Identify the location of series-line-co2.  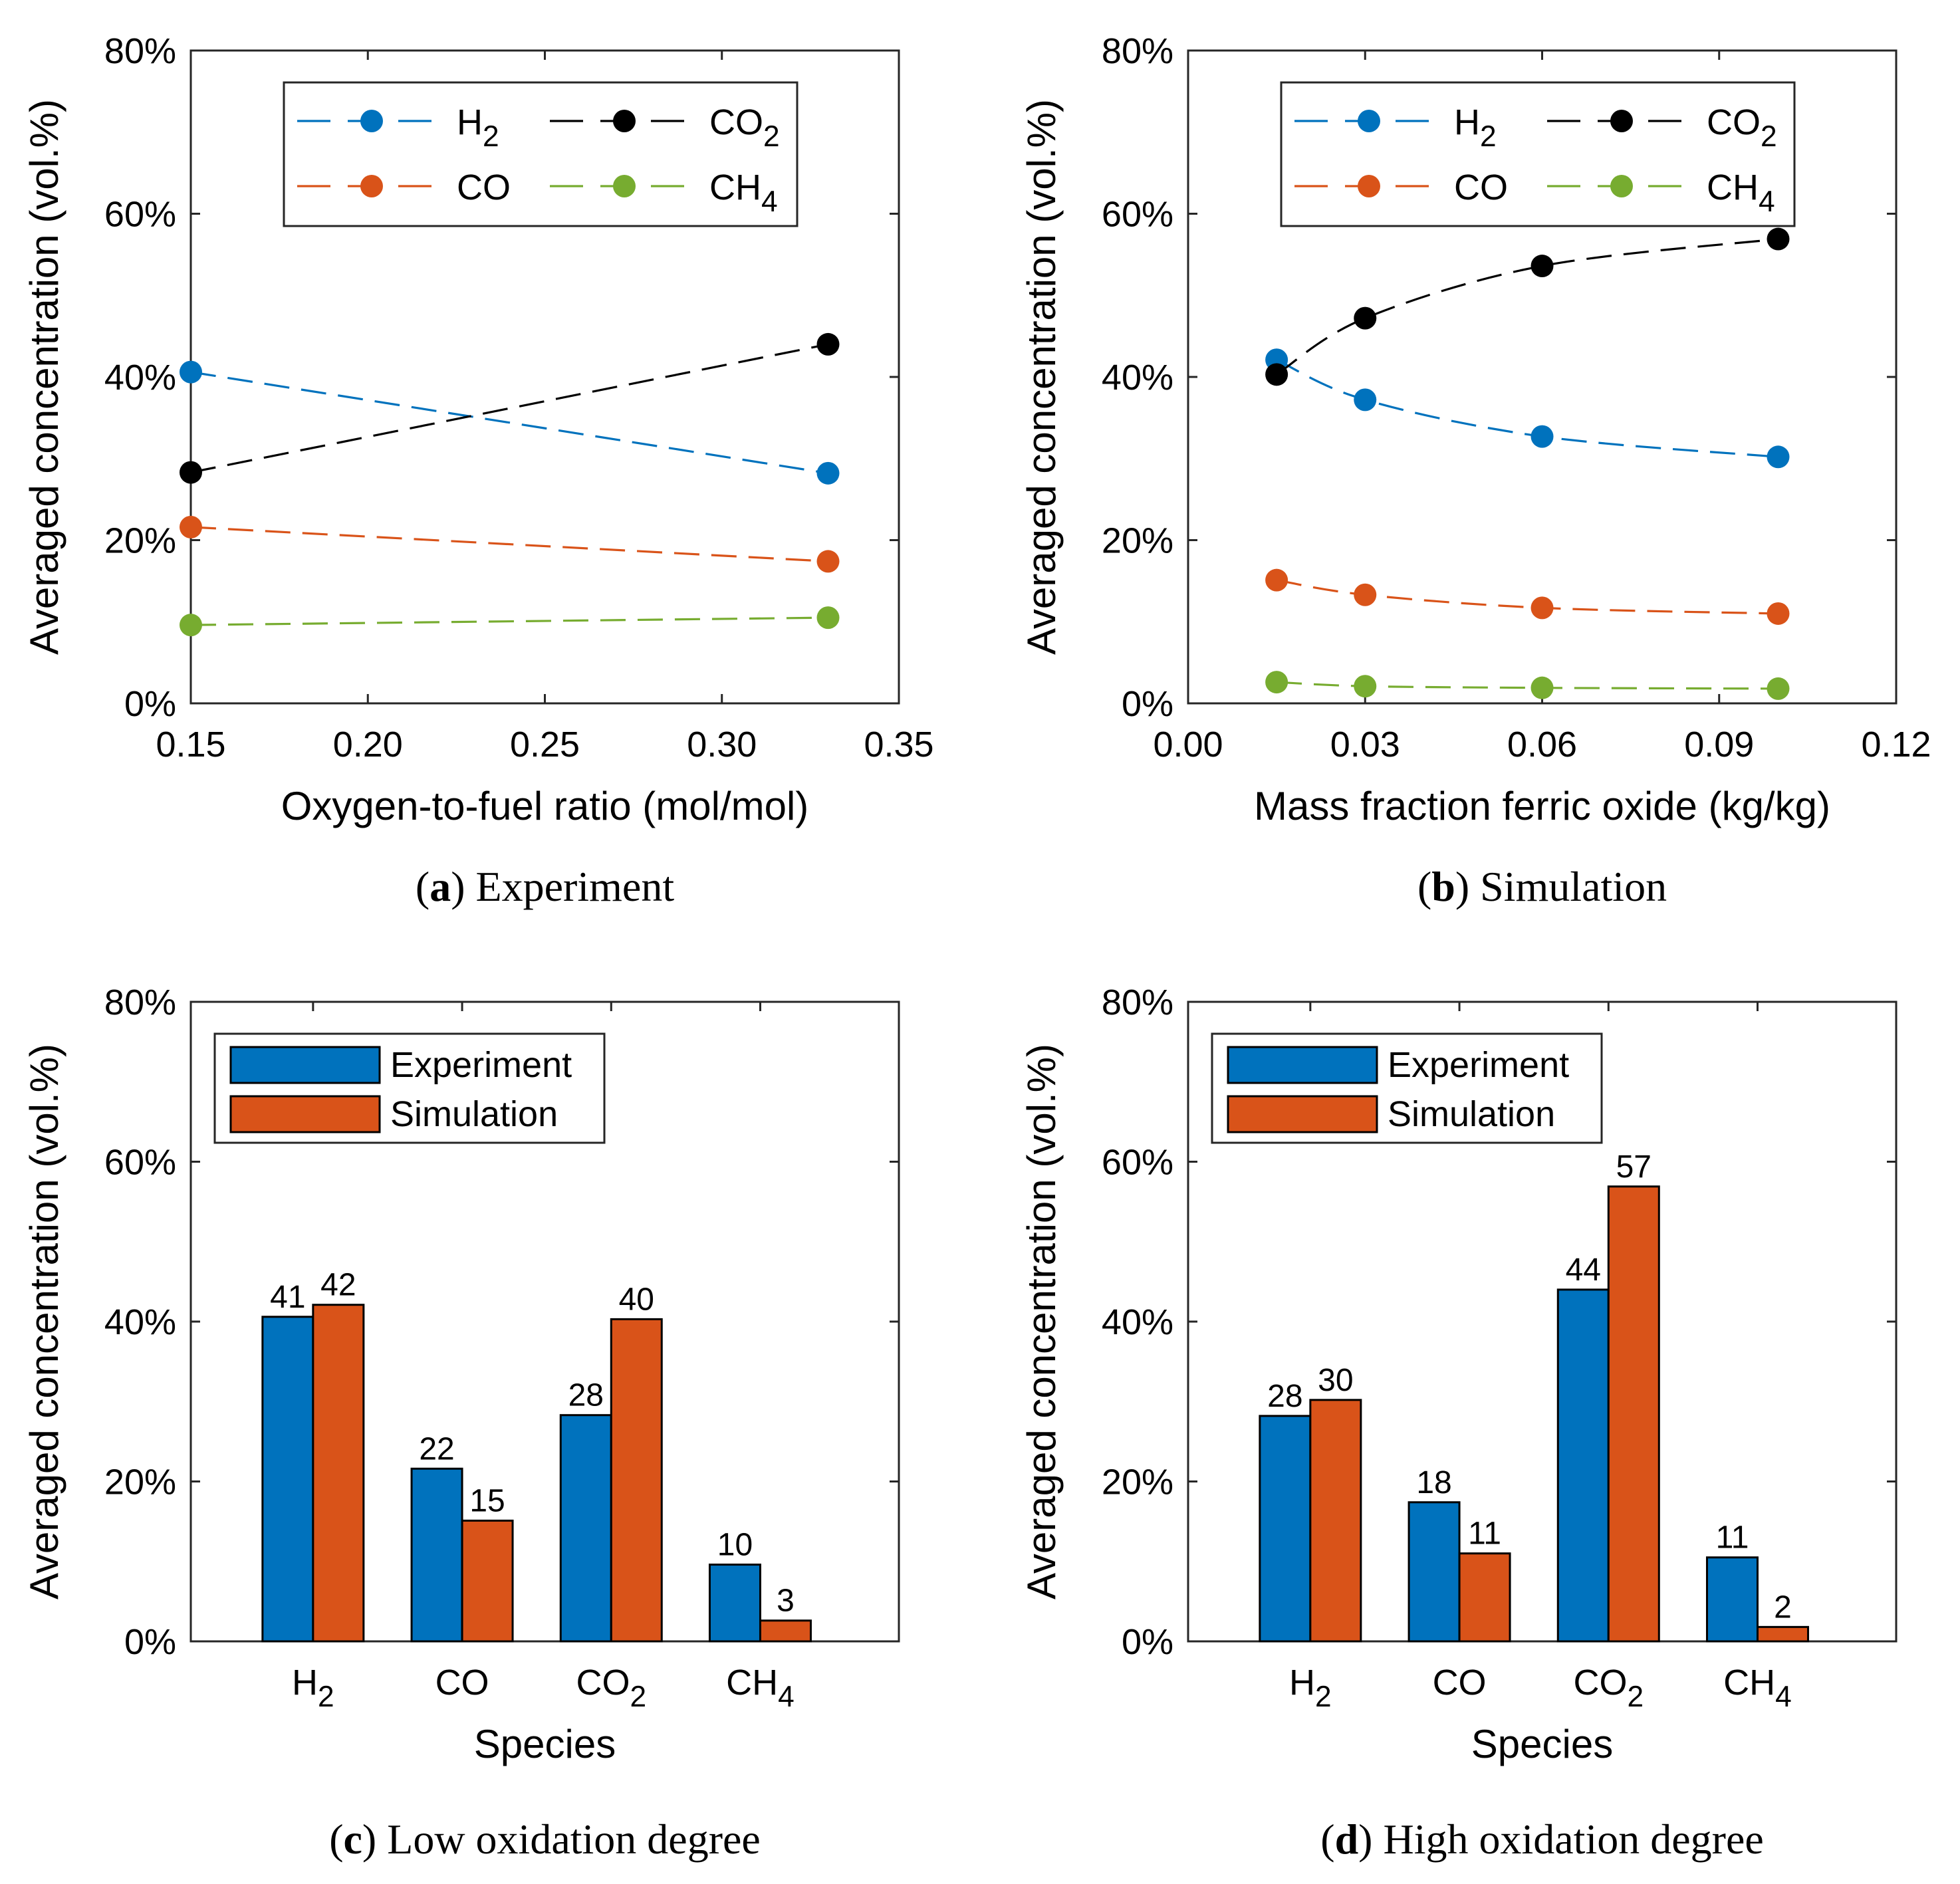
(1527, 306).